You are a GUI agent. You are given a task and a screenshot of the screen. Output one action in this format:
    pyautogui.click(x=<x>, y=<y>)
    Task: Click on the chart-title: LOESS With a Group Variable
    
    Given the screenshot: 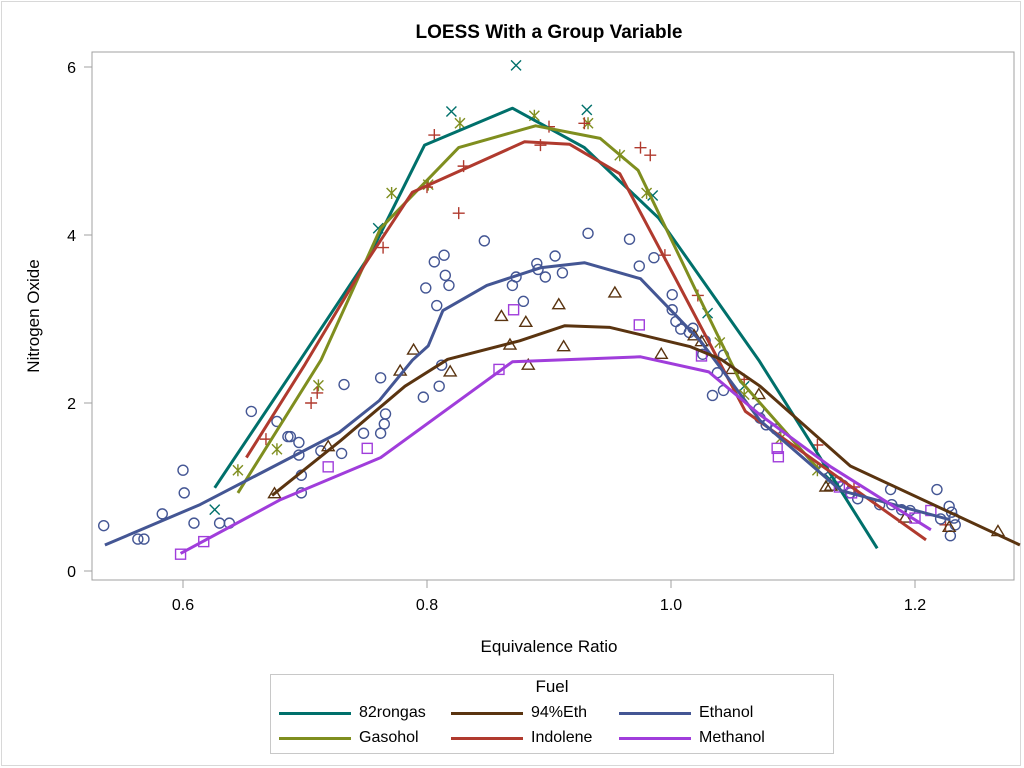 What is the action you would take?
    pyautogui.click(x=549, y=32)
    